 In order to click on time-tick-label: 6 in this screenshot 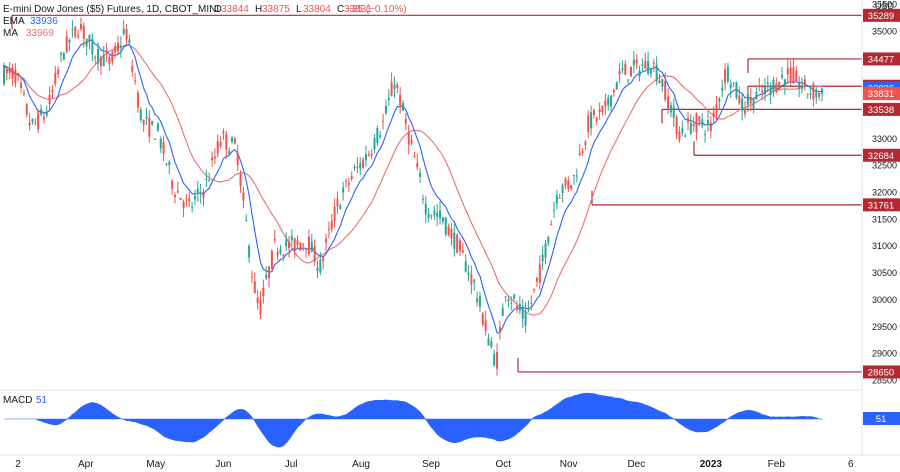, I will do `click(851, 464)`.